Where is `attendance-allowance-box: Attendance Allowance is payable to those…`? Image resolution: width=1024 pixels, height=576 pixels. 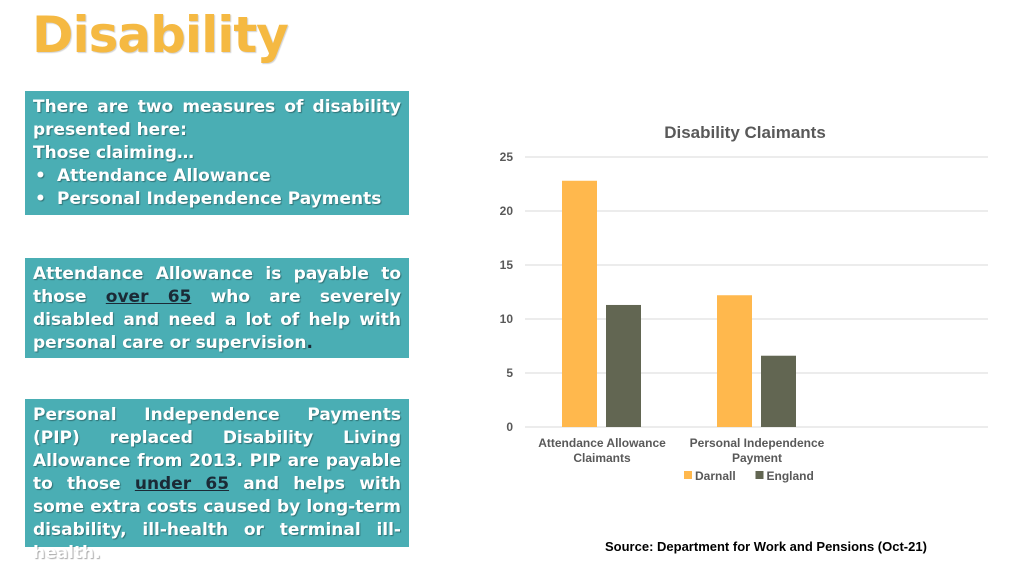
attendance-allowance-box: Attendance Allowance is payable to those… is located at coordinates (217, 308).